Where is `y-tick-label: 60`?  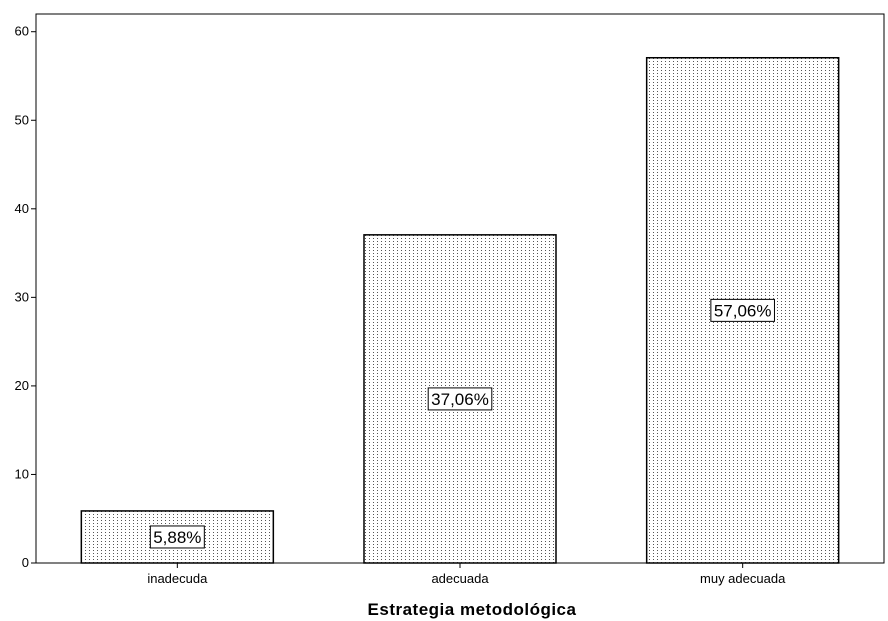 y-tick-label: 60 is located at coordinates (22, 31).